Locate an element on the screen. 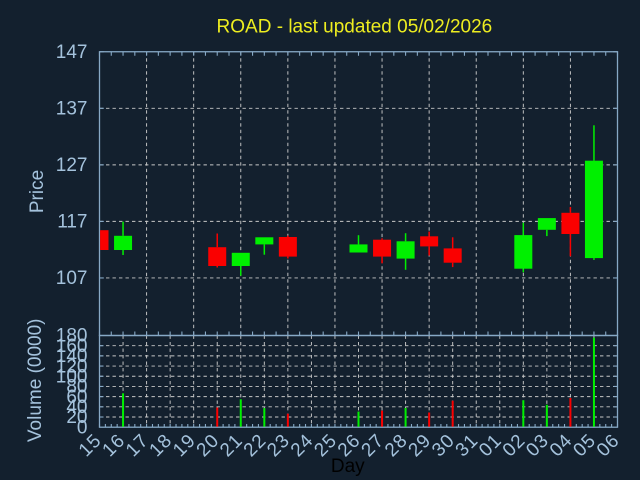 The height and width of the screenshot is (480, 640). svg-text: 0 is located at coordinates (82, 427).